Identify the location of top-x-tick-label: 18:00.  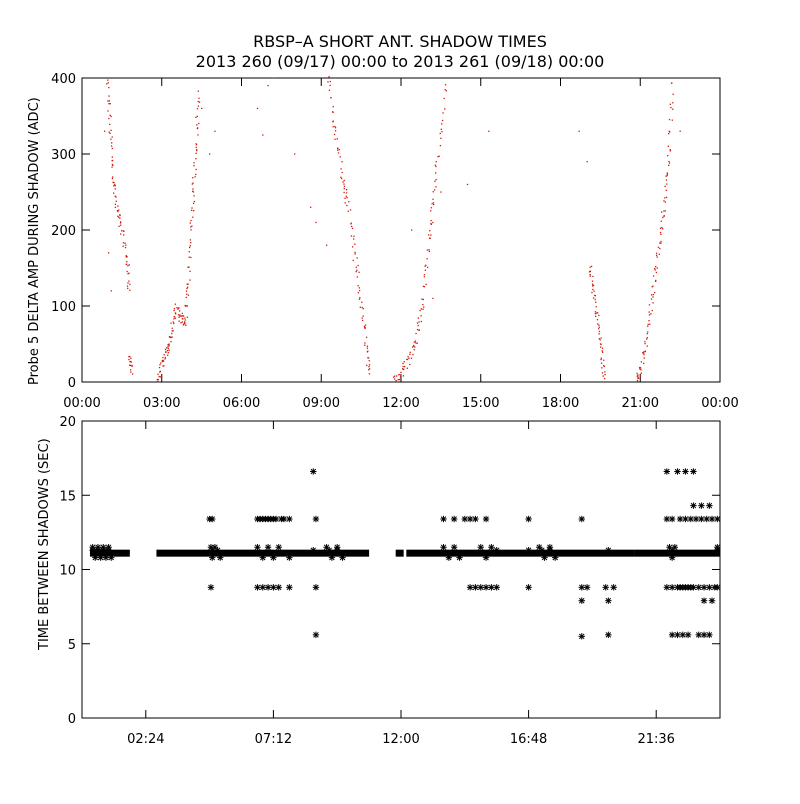
(560, 403).